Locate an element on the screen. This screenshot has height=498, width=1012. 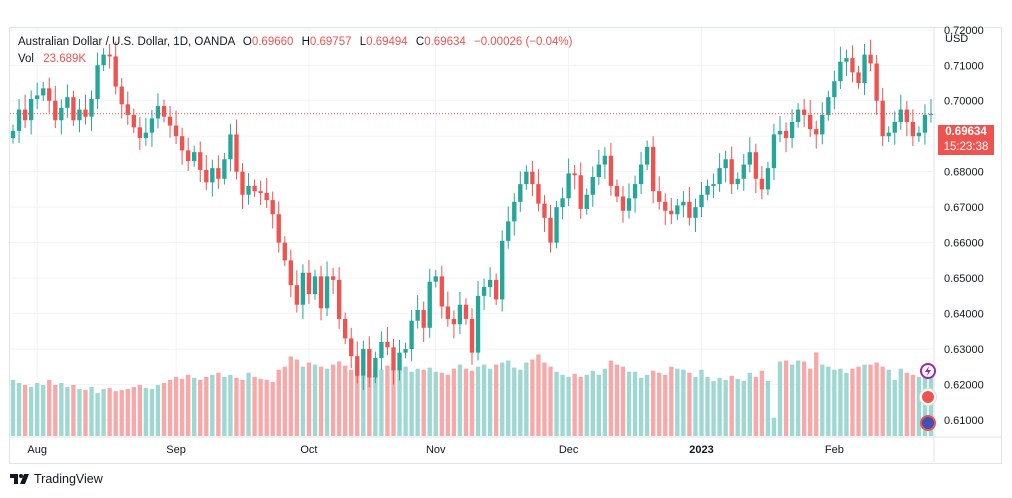
event-lightning-icon is located at coordinates (928, 371).